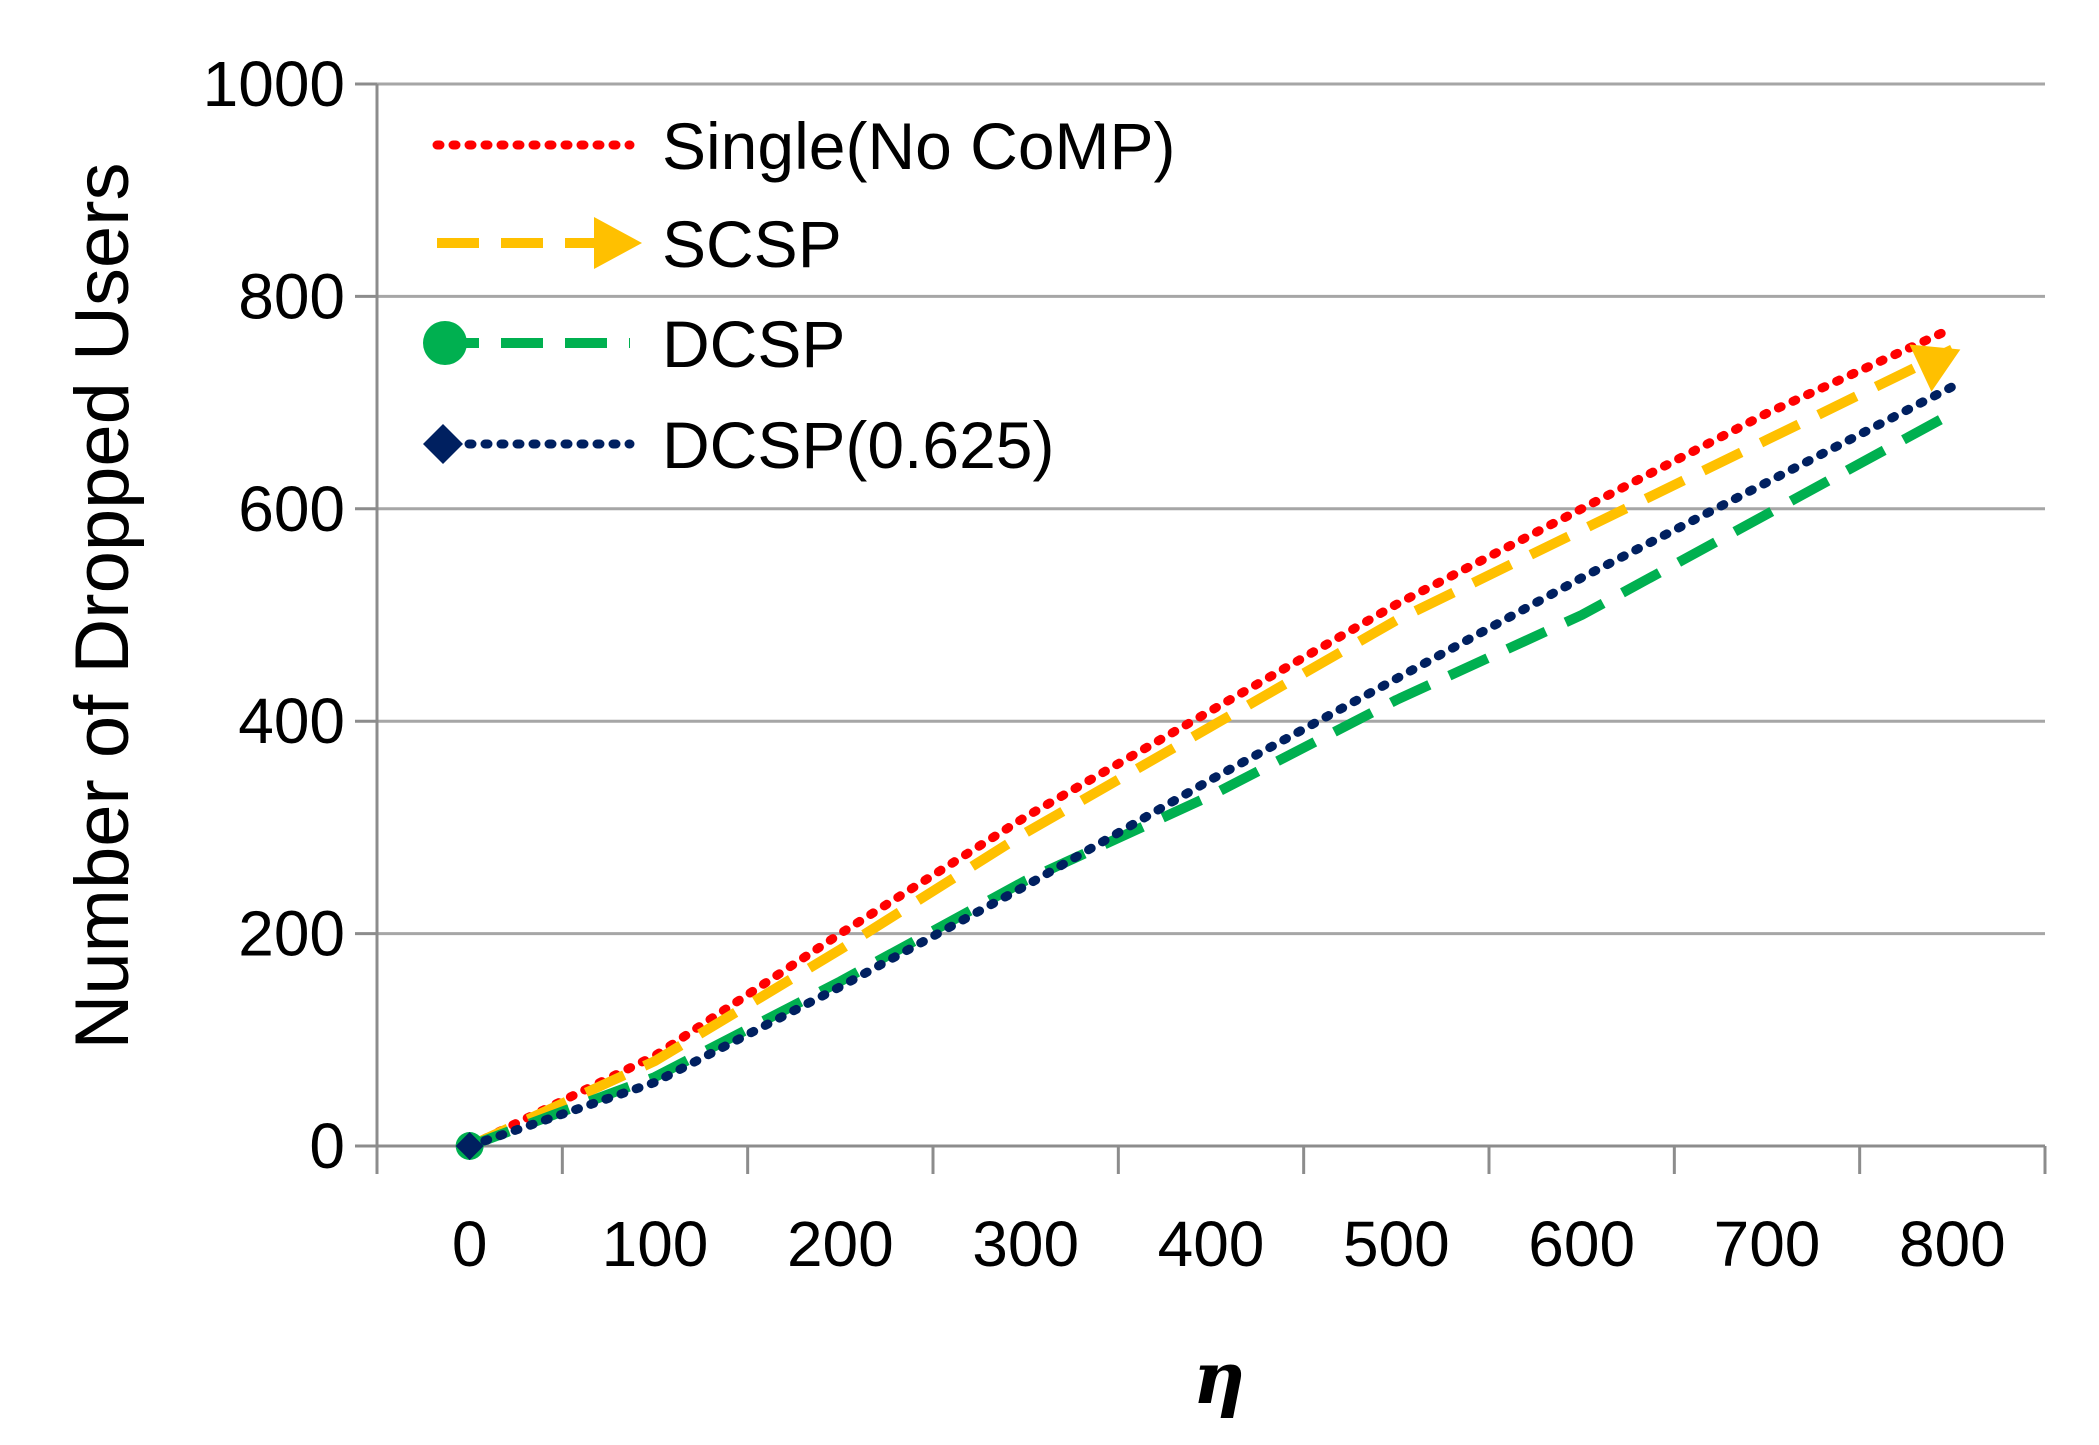  Describe the element at coordinates (291, 934) in the screenshot. I see `y-tick-label: 200` at that location.